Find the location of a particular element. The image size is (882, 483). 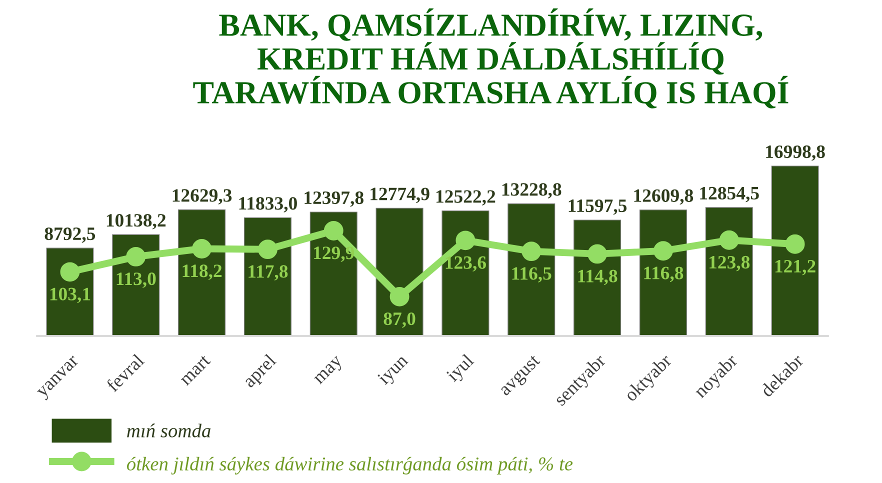

data-label: 12397,8 is located at coordinates (334, 199).